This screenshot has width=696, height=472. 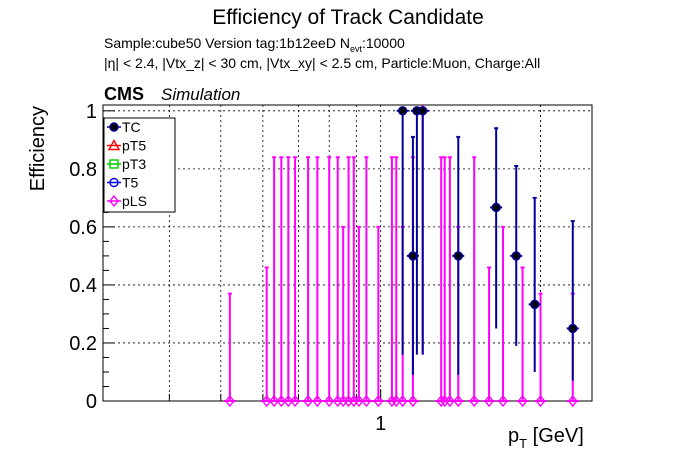 What do you see at coordinates (131, 127) in the screenshot?
I see `legend-label: TC` at bounding box center [131, 127].